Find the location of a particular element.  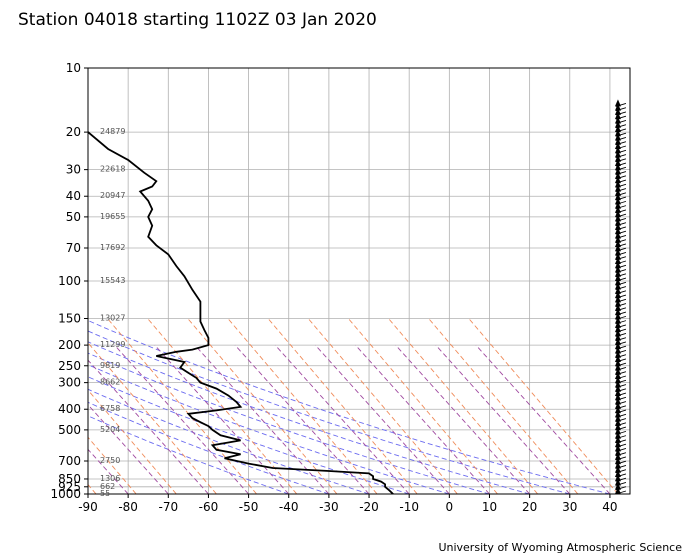

height-label: 20947 is located at coordinates (112, 195).